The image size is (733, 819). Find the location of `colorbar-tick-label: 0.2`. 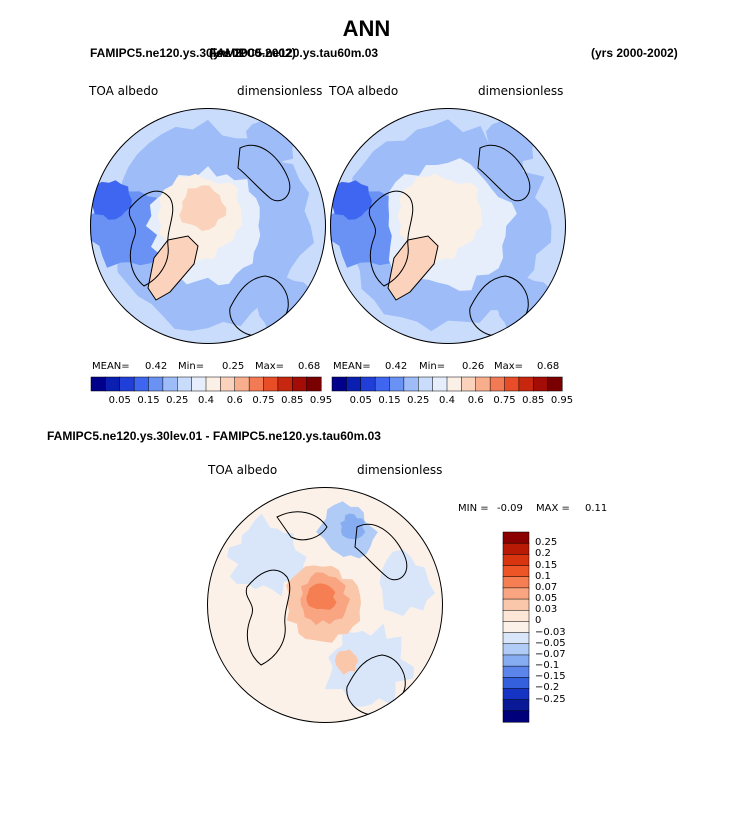

colorbar-tick-label: 0.2 is located at coordinates (543, 554).